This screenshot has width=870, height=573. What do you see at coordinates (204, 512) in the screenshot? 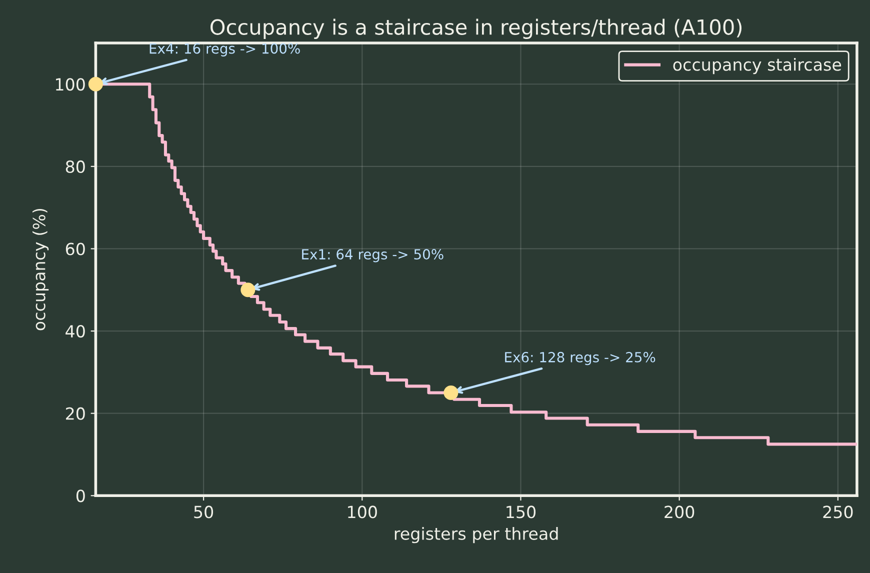
I see `x-tick-label: 50` at bounding box center [204, 512].